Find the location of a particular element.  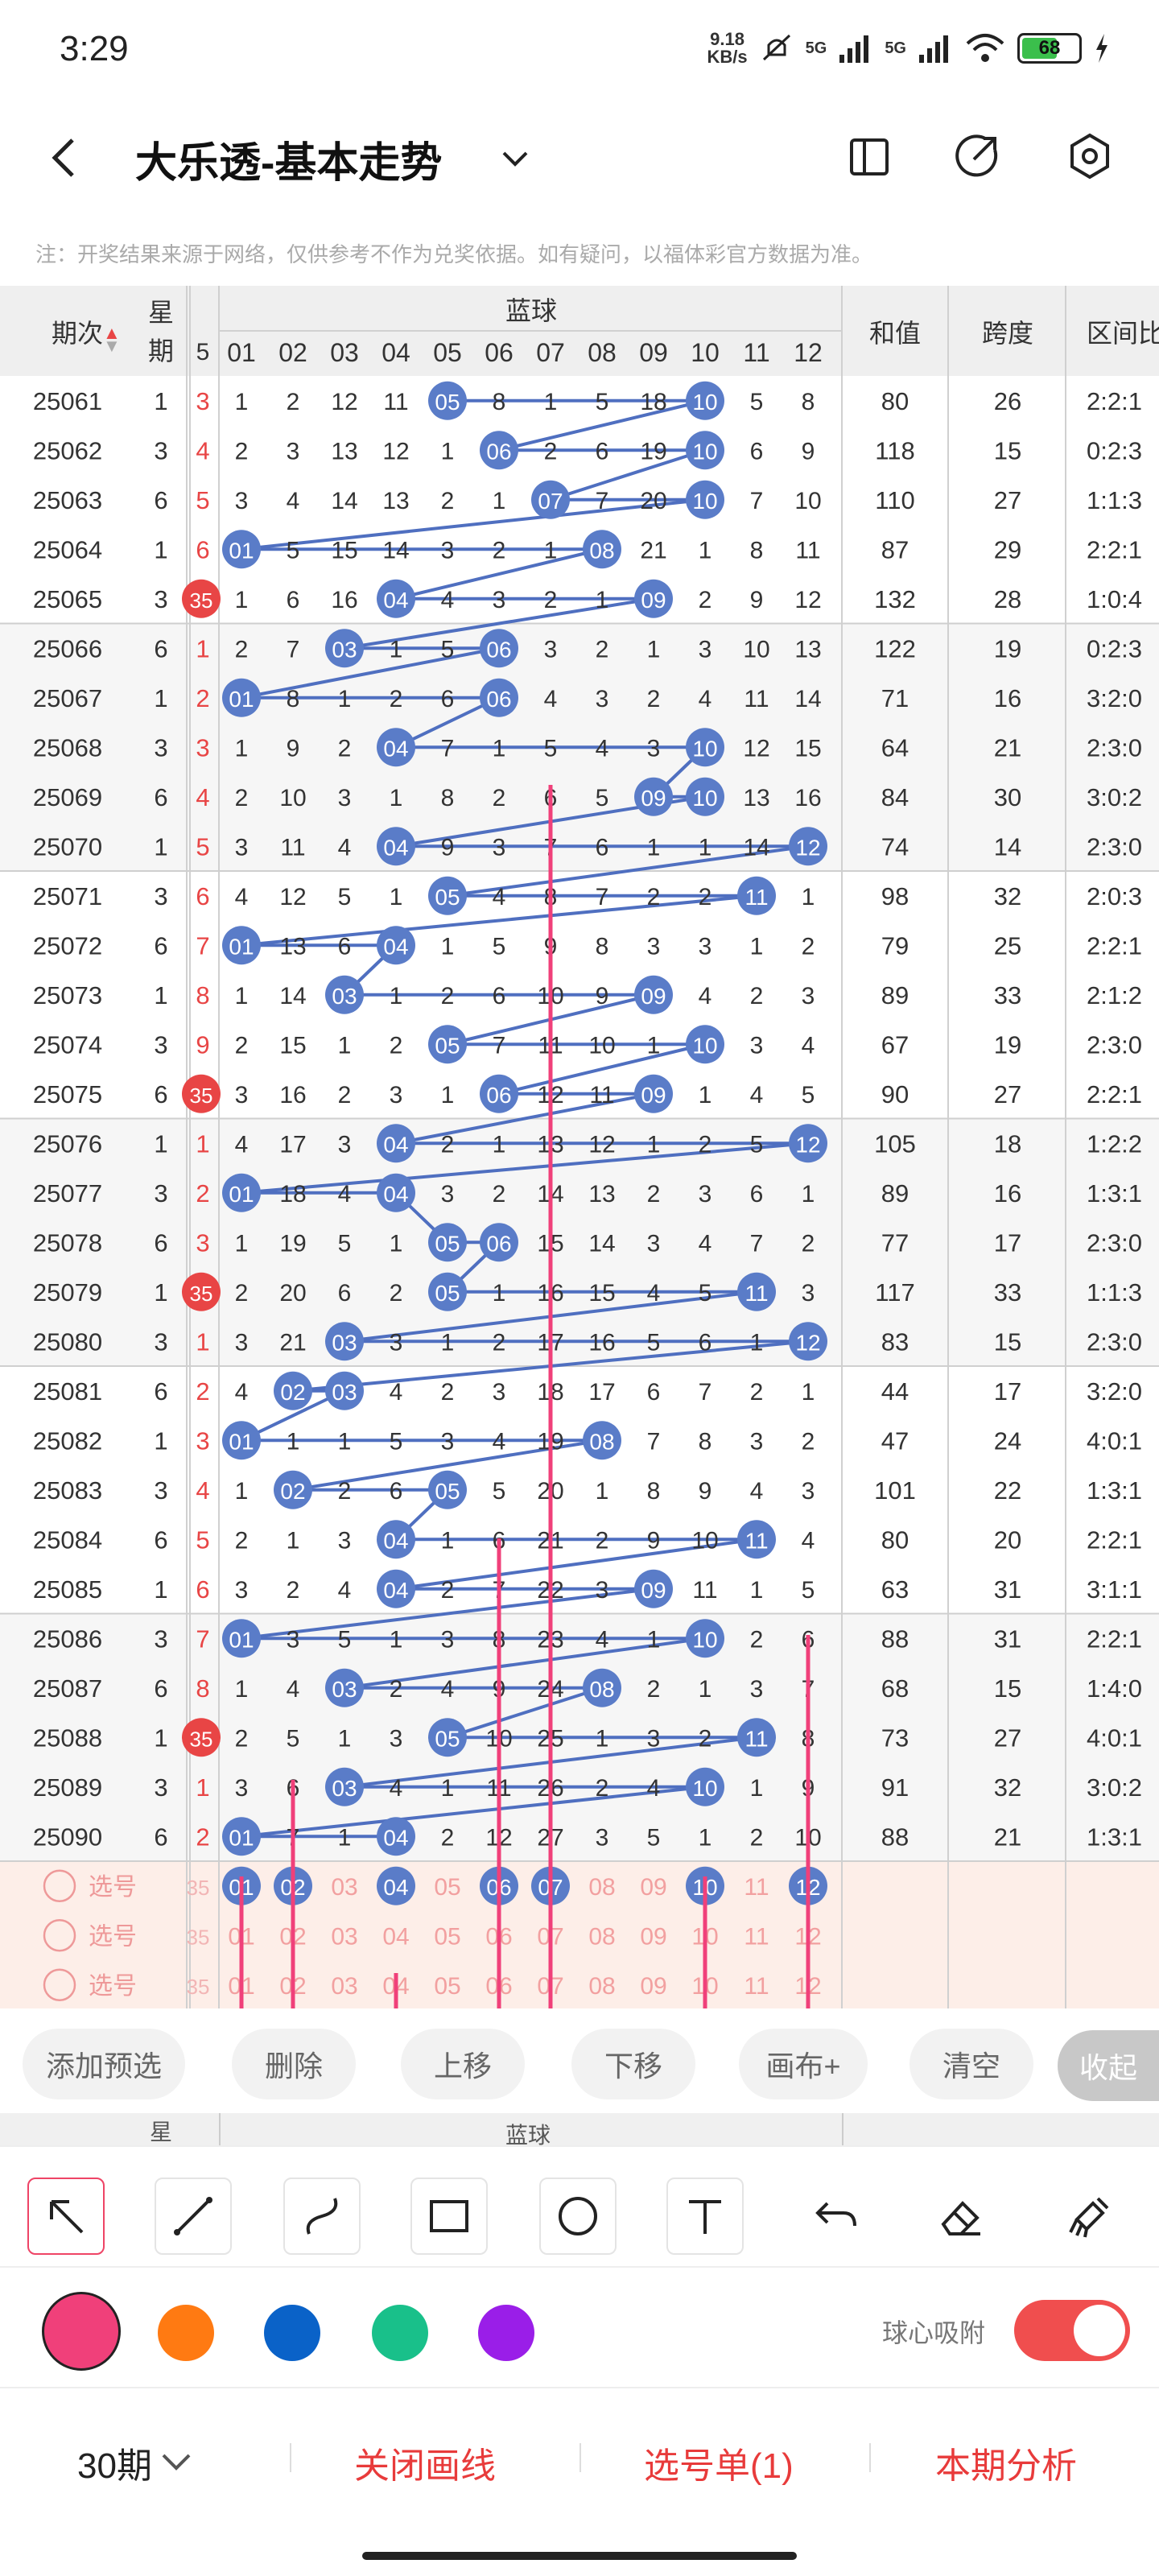

pick-ball-option: 09 is located at coordinates (653, 1887).